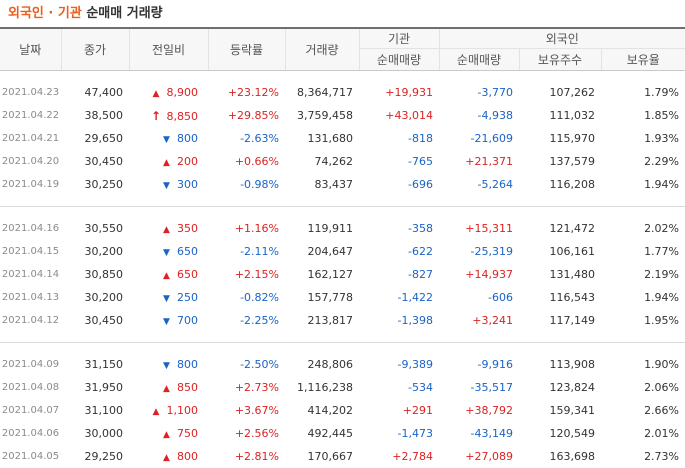 Image resolution: width=685 pixels, height=468 pixels. Describe the element at coordinates (168, 456) in the screenshot. I see `change-cell: ▲ 800` at that location.